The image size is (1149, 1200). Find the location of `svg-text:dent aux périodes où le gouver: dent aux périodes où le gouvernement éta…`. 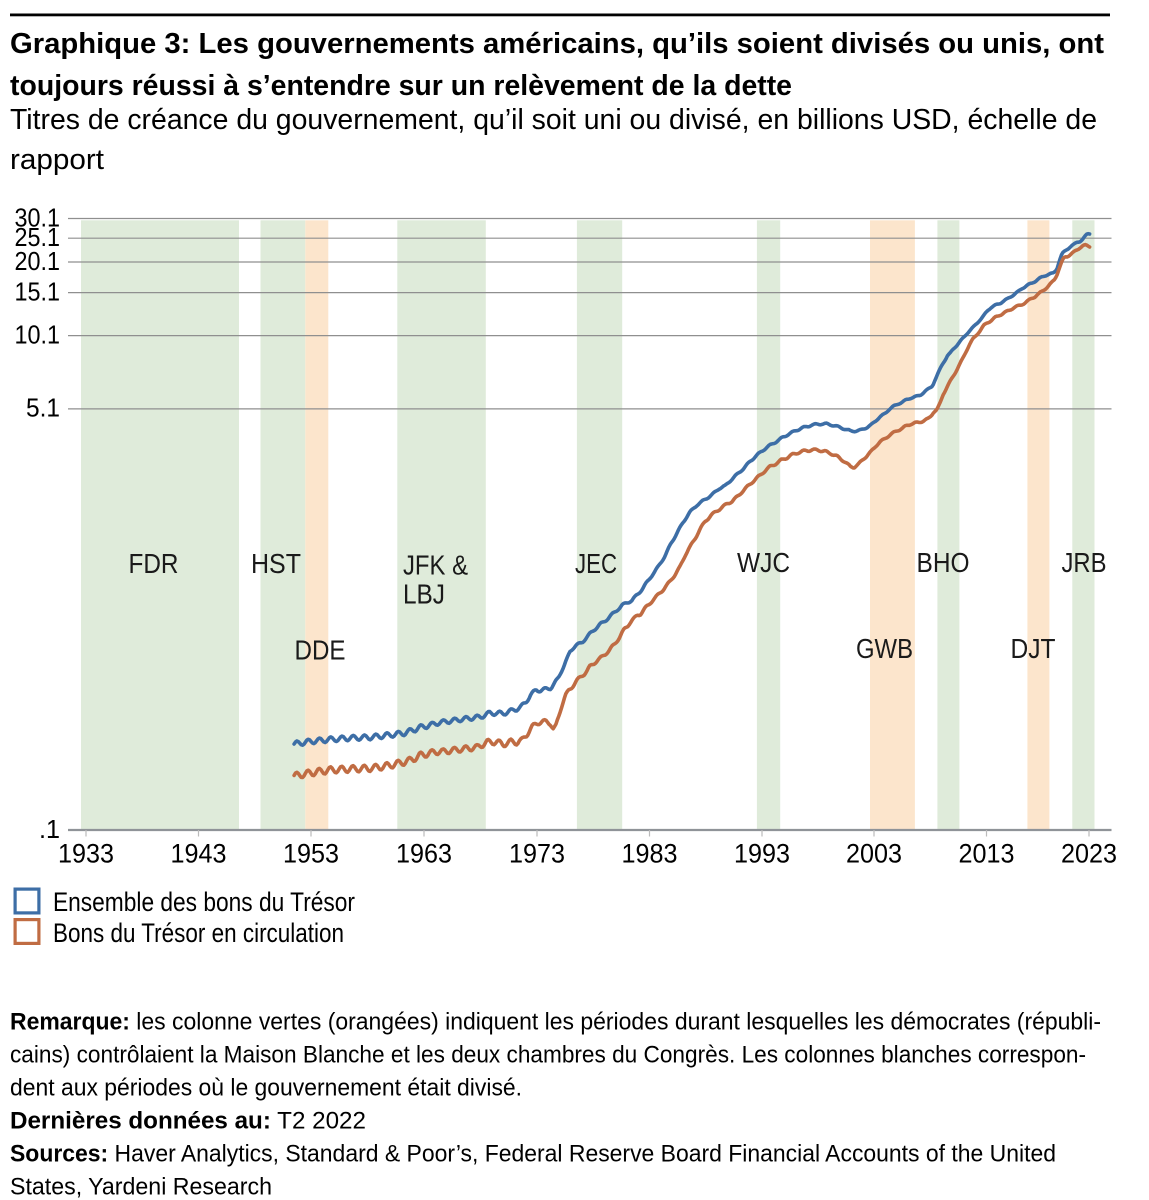

svg-text:dent aux périodes où le gouver: dent aux périodes où le gouvernement éta… is located at coordinates (266, 1087).